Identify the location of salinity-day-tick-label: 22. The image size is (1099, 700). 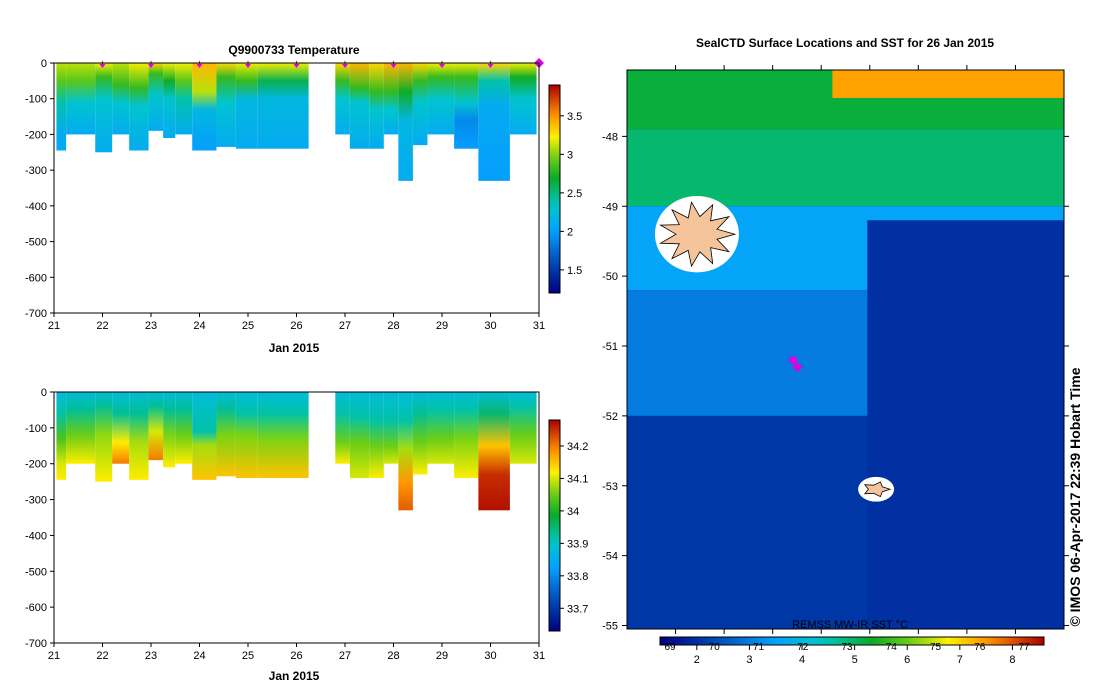
(102, 656).